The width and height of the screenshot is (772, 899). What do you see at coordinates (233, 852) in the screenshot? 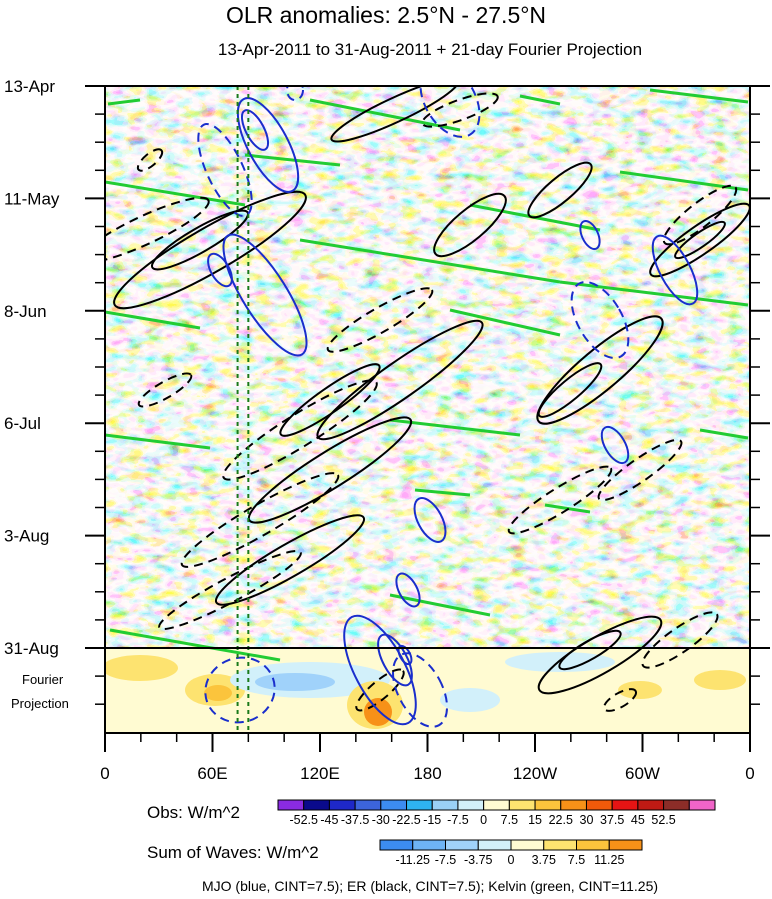
I see `waves-colorbar-title: Sum of Waves: W/m^2` at bounding box center [233, 852].